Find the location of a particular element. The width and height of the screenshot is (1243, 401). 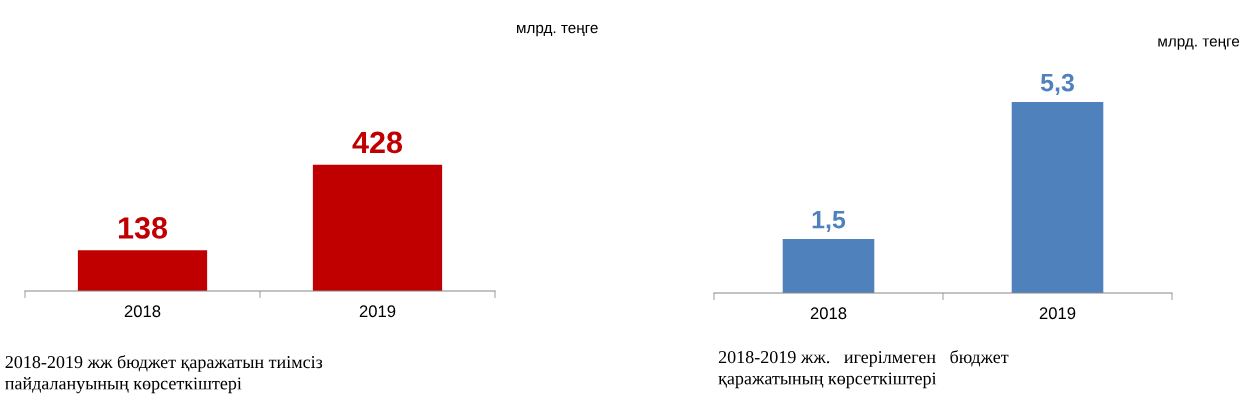

text: 2018-2019 жж бюджет қаражатын тиімсіз пайдалануының көрсеткіштері is located at coordinates (164, 374).